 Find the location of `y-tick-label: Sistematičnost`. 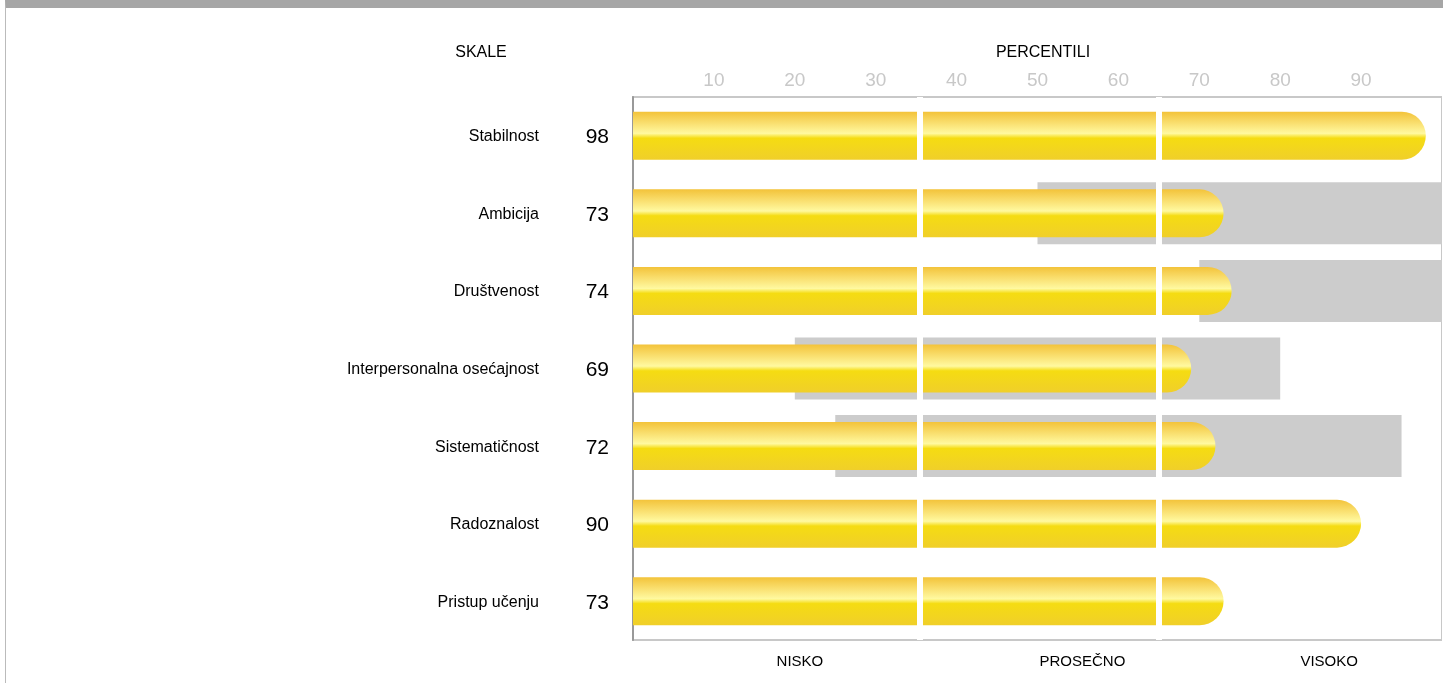

y-tick-label: Sistematičnost is located at coordinates (487, 446).